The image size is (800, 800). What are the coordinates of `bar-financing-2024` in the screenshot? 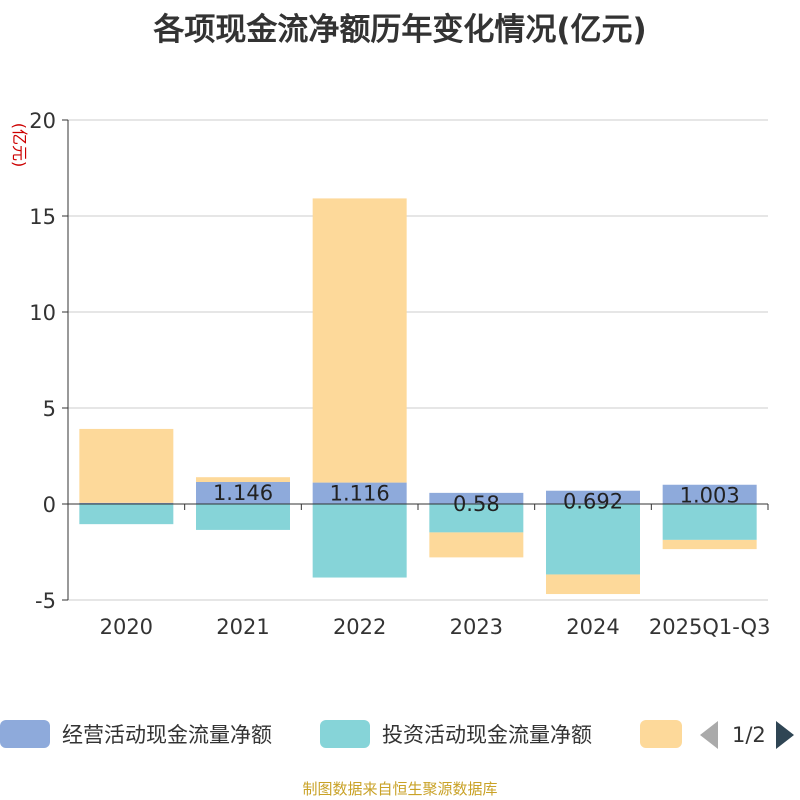 It's located at (593, 584).